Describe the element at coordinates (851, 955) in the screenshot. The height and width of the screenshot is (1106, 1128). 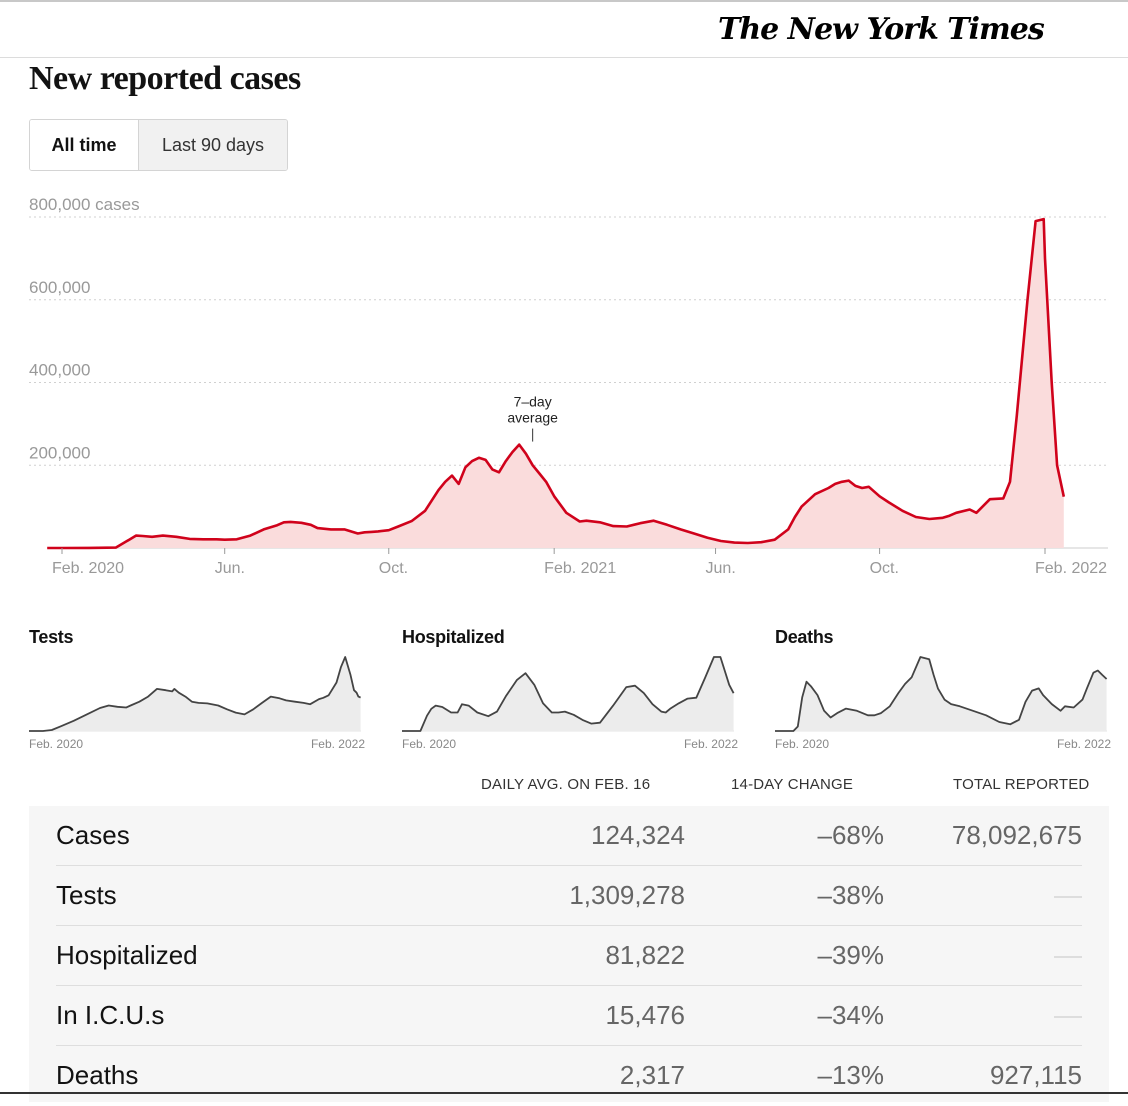
I see `change-value: –39%` at that location.